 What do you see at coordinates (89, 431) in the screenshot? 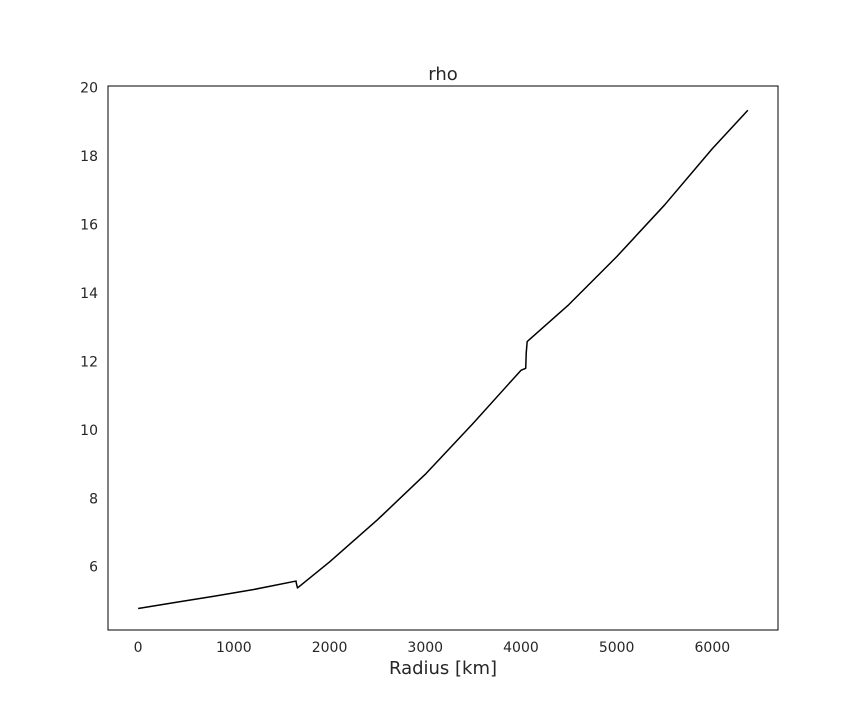
I see `y-tick-label: 10` at bounding box center [89, 431].